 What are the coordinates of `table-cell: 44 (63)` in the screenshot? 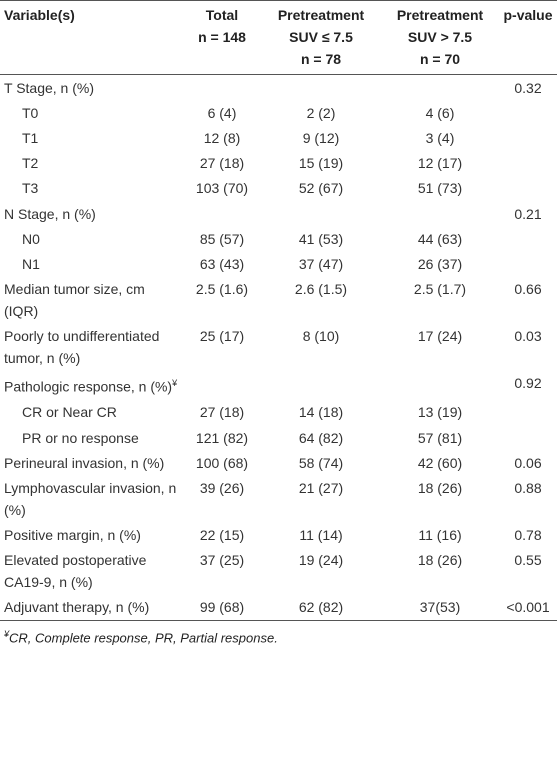 It's located at (440, 238).